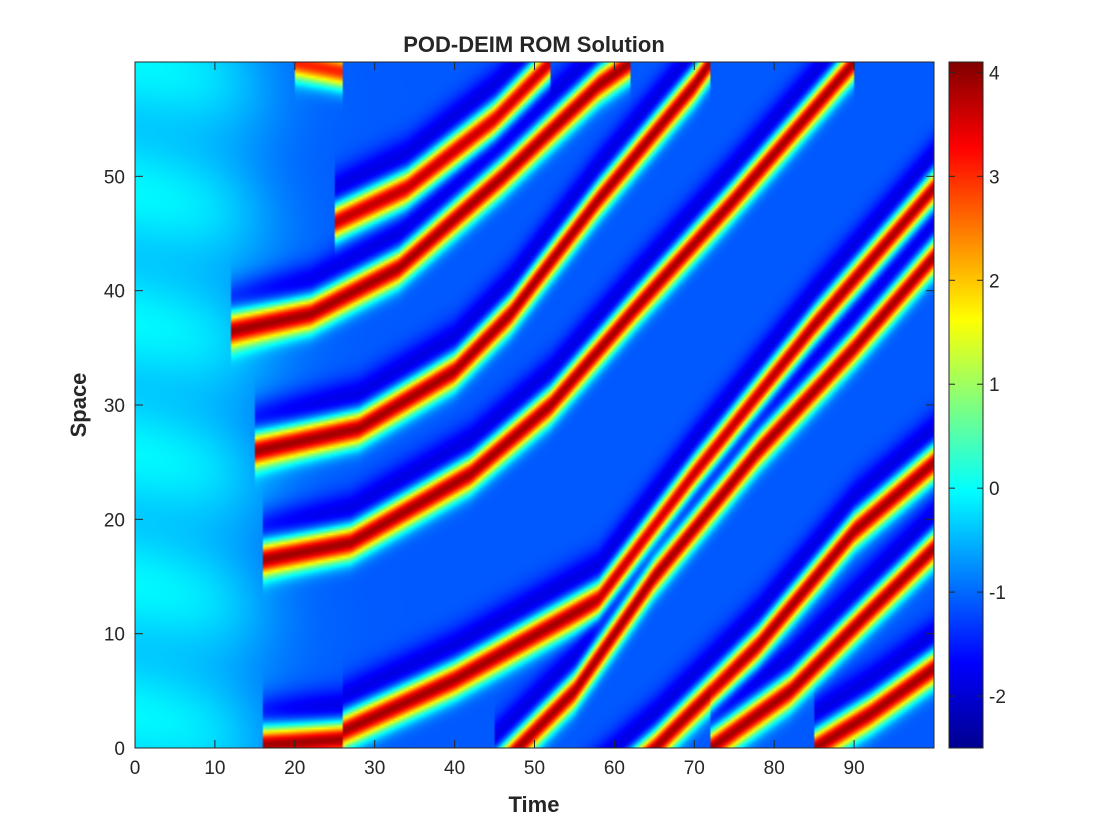 The height and width of the screenshot is (840, 1120). Describe the element at coordinates (994, 177) in the screenshot. I see `colorbar-tick-label: 3` at that location.